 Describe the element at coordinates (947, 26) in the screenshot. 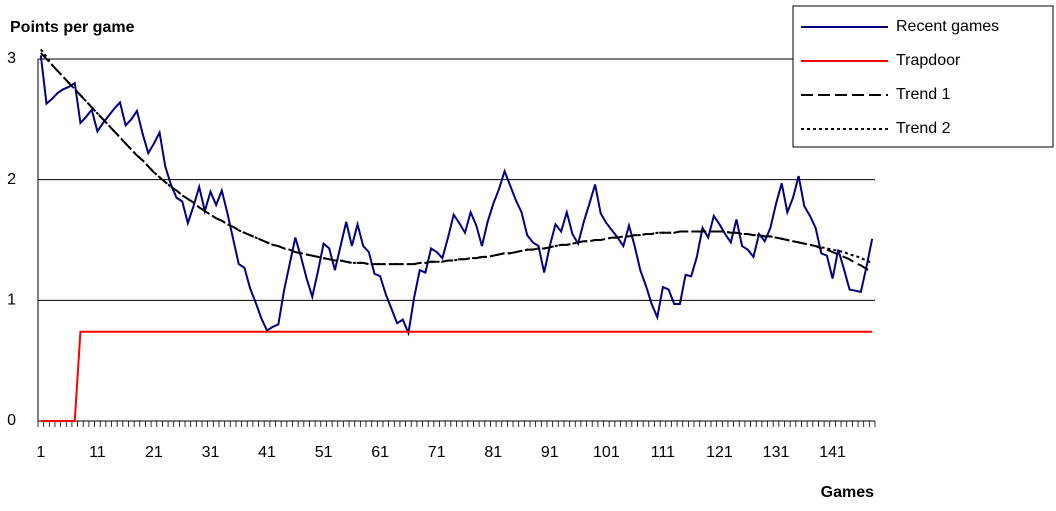

I see `legend-label: Recent games` at that location.